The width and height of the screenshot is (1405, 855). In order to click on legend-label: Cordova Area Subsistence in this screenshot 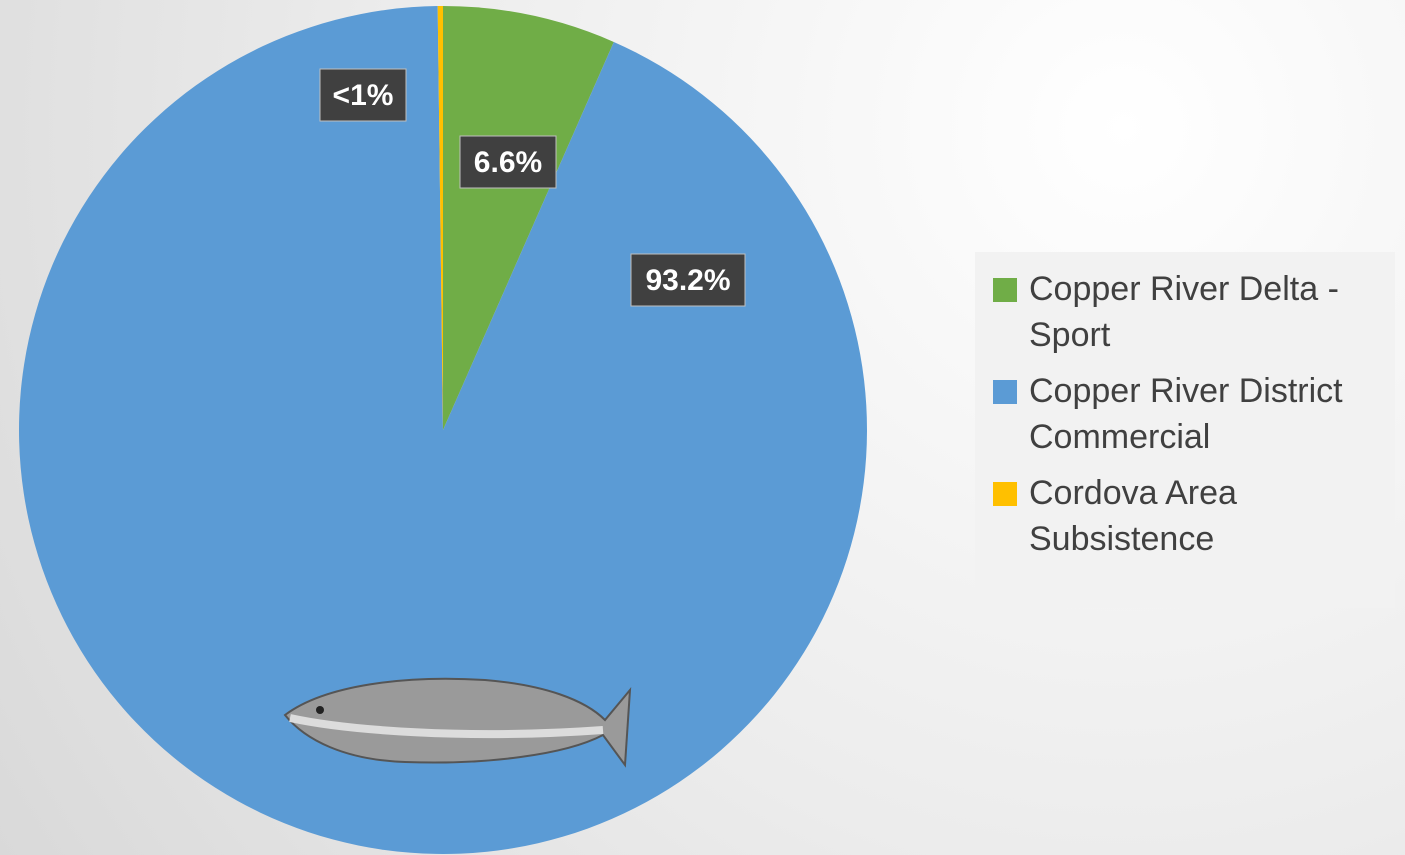, I will do `click(1133, 516)`.